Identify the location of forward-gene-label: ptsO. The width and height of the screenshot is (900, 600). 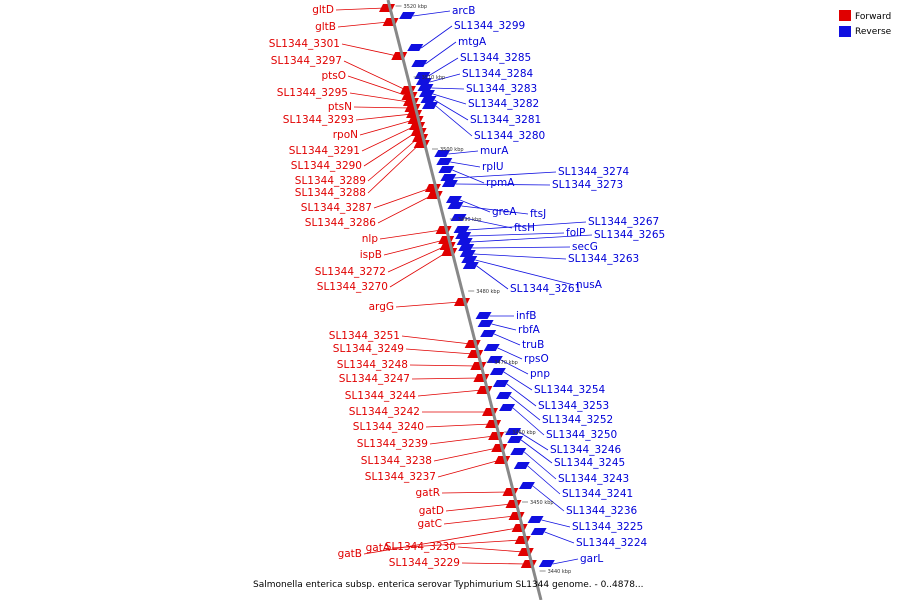
(333, 76).